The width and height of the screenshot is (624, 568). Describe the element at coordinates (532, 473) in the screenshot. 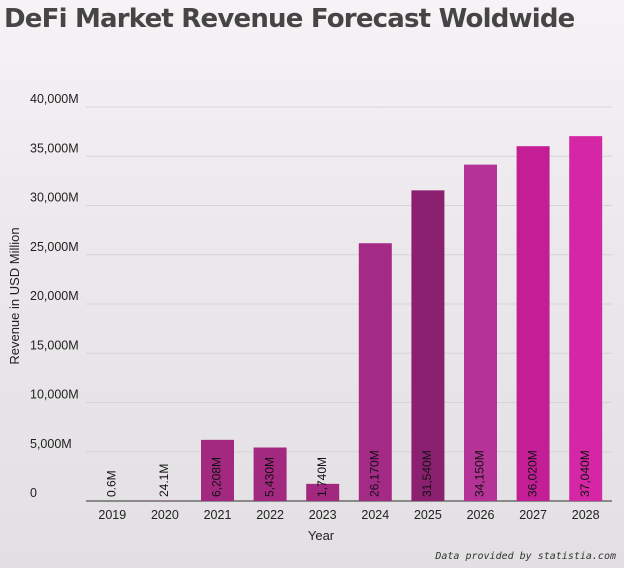

I see `data-label: 36,020M` at that location.